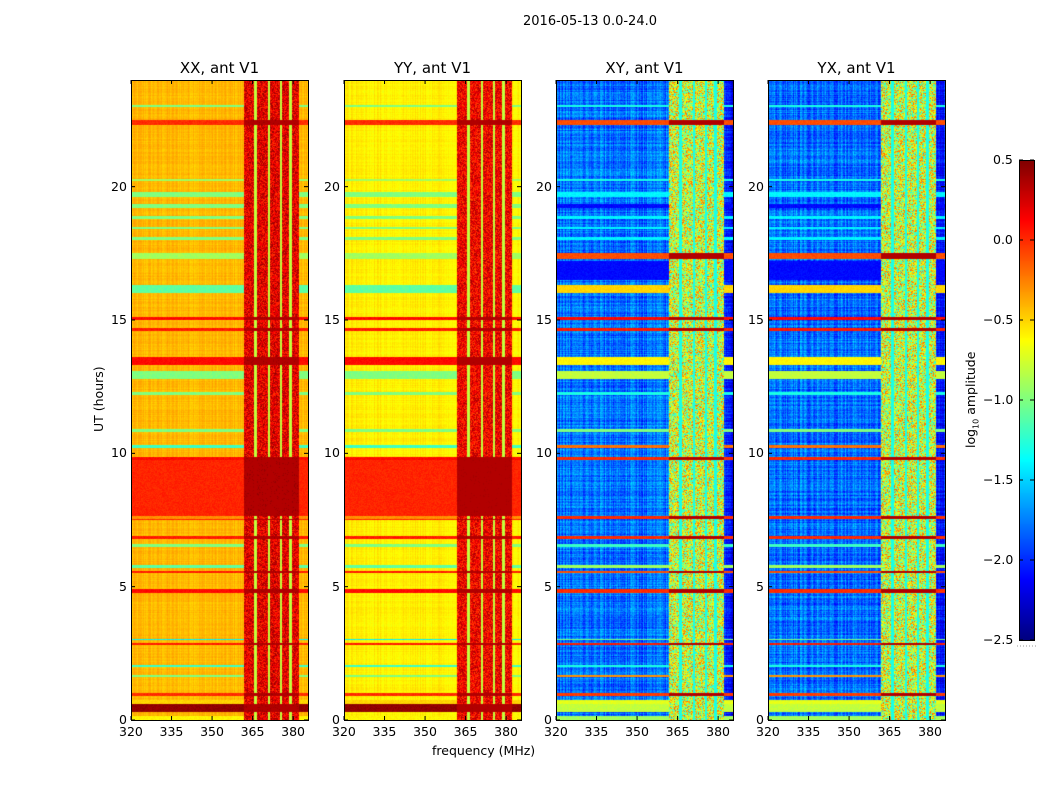 Image resolution: width=1050 pixels, height=800 pixels. I want to click on panel-title-xy: XY, ant V1, so click(644, 68).